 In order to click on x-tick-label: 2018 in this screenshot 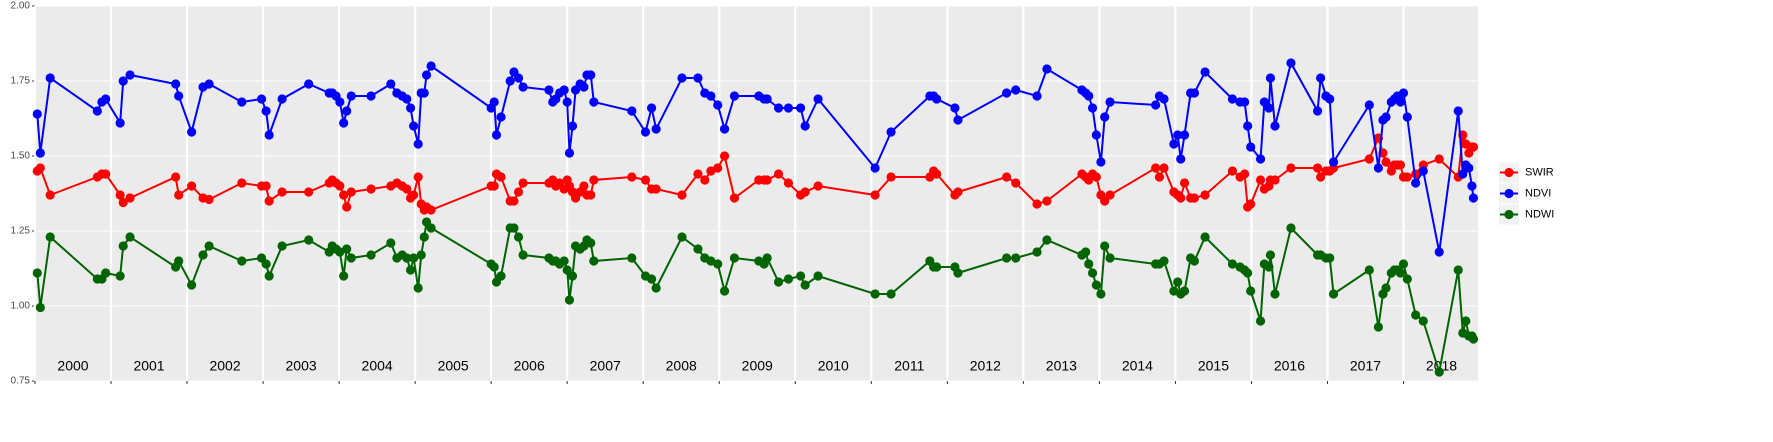, I will do `click(1441, 366)`.